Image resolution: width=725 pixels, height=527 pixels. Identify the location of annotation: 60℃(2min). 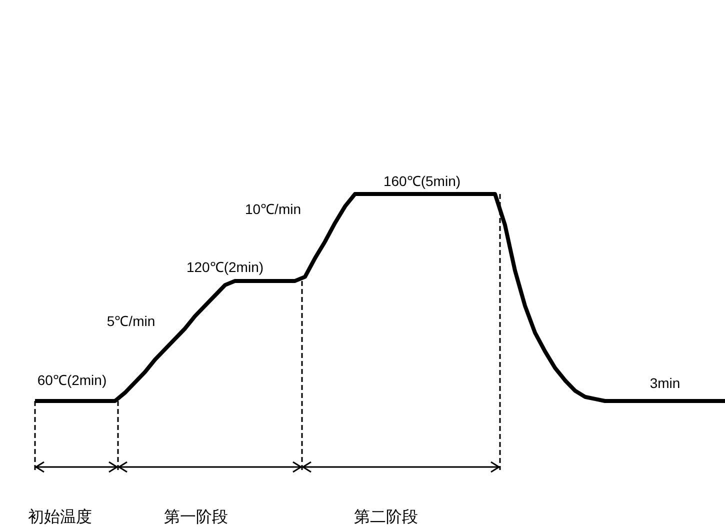
(72, 380).